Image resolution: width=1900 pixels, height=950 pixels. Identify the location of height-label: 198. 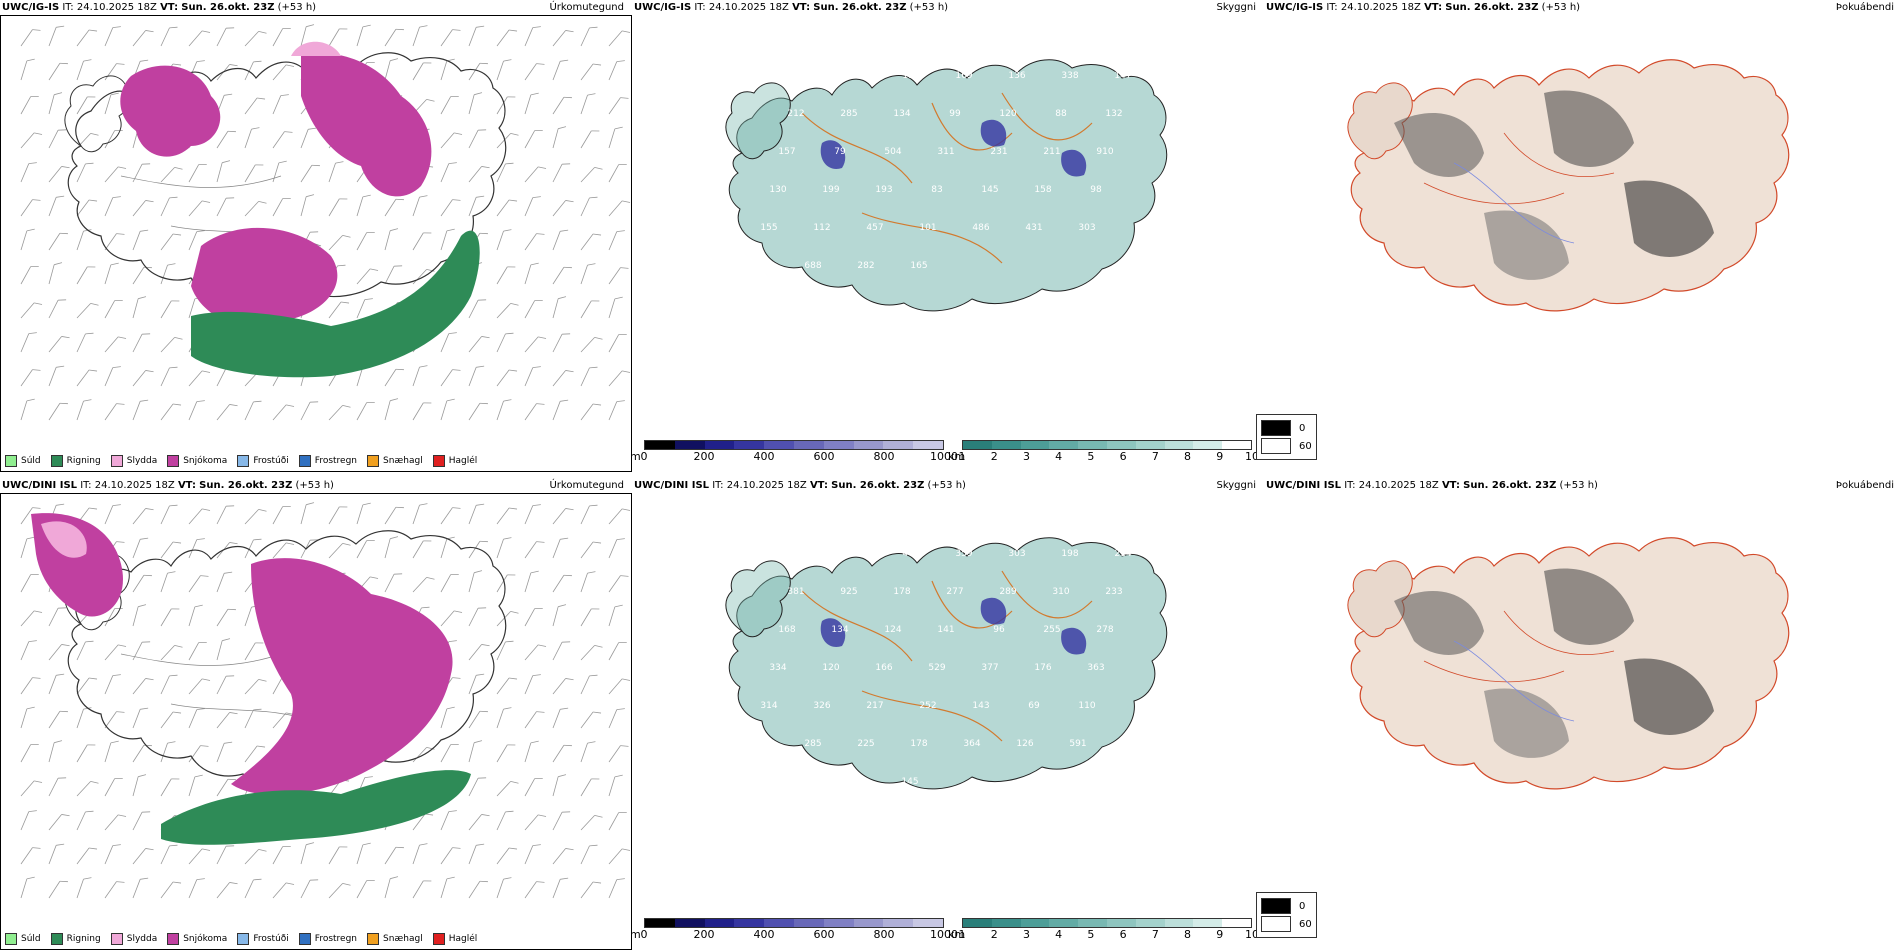
(1069, 554).